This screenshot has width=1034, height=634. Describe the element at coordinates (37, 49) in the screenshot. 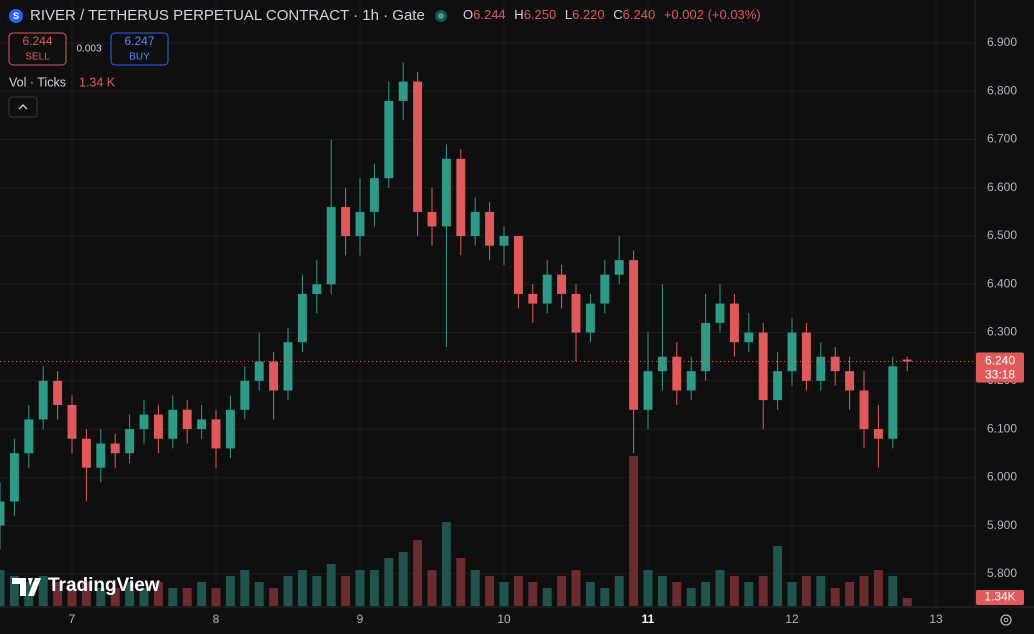

I see `sell-button` at that location.